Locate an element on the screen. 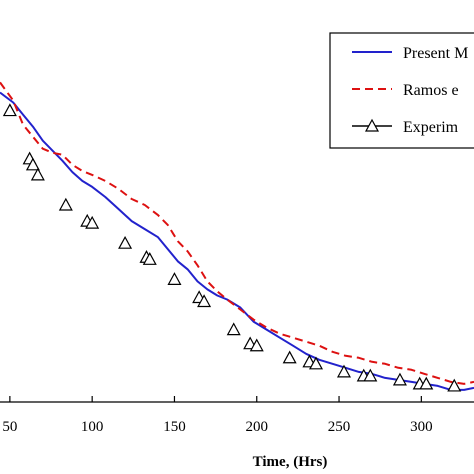  x-axis-title: Time, (Hrs) is located at coordinates (290, 462).